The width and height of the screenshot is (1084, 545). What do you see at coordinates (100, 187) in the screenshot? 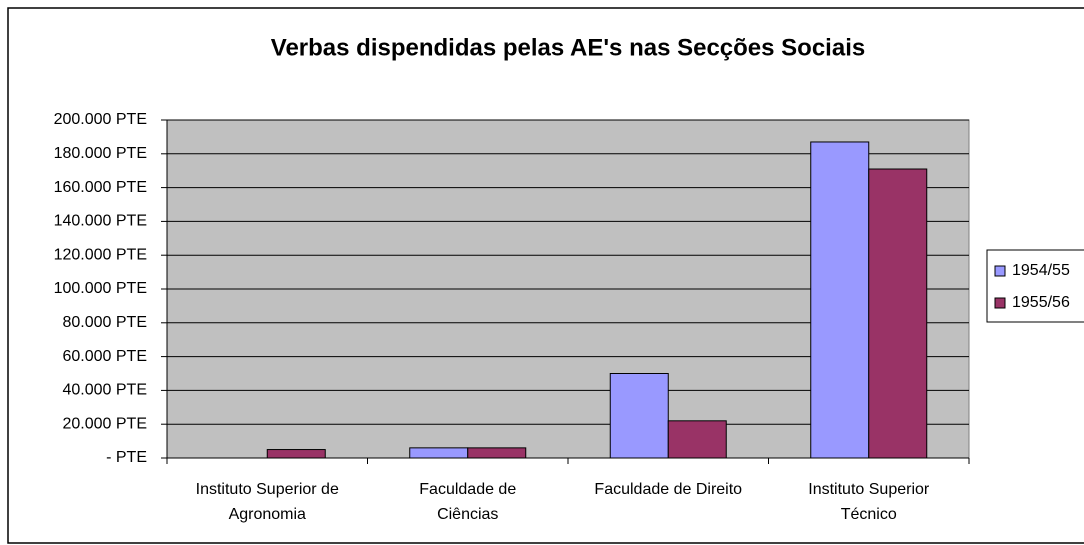
I see `y-tick-label: 160.000 PTE` at bounding box center [100, 187].